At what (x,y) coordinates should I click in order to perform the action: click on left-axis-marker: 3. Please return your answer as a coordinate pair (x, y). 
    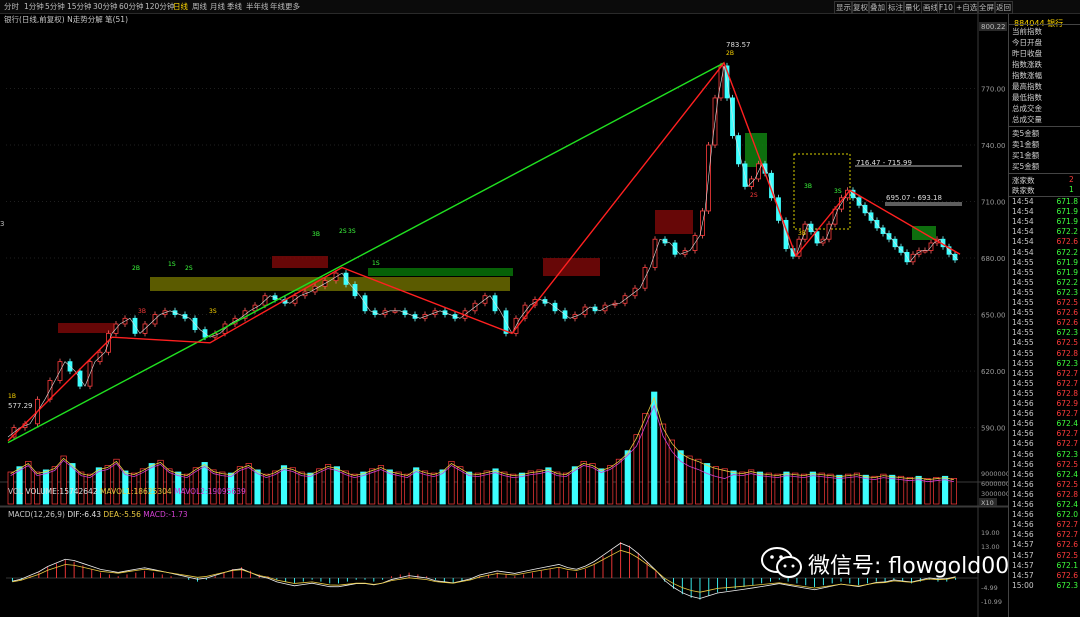
    Looking at the image, I should click on (2, 224).